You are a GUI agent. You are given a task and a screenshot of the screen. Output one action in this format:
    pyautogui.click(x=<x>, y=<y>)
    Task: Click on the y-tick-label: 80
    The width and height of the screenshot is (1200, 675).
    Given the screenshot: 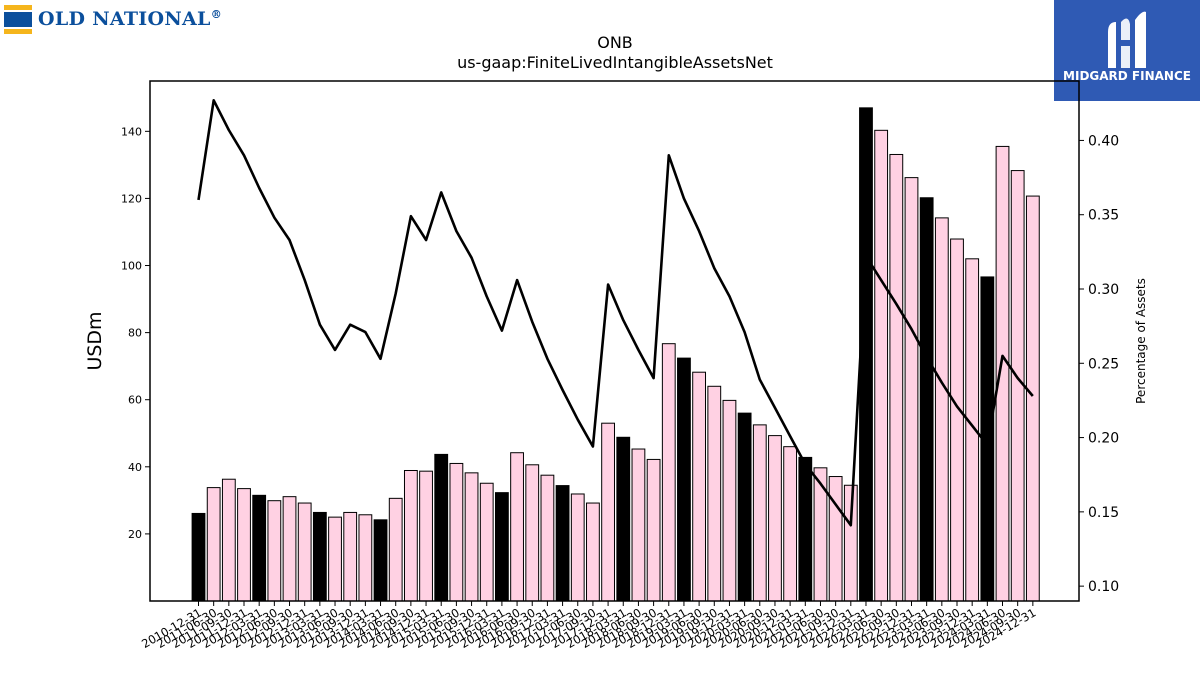 What is the action you would take?
    pyautogui.click(x=135, y=333)
    